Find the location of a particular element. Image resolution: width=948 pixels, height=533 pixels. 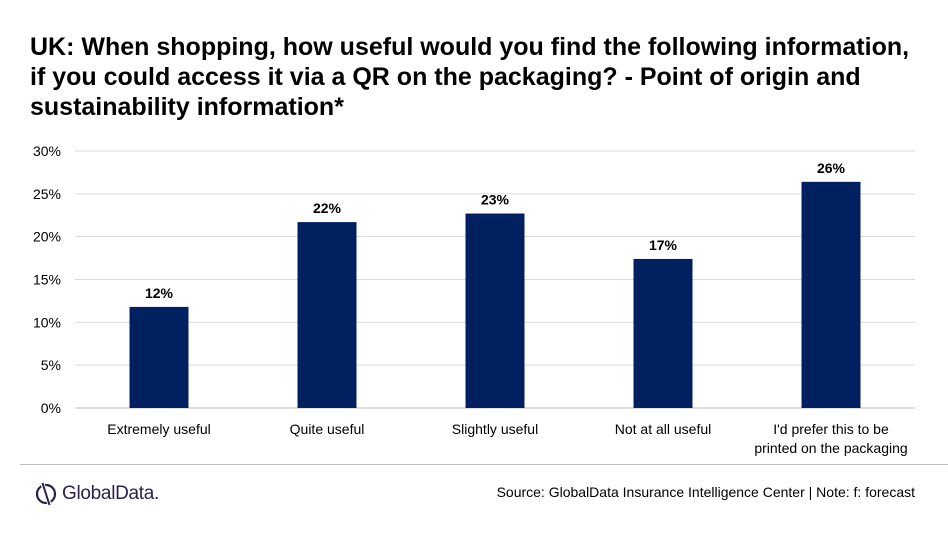

y-tick-label: 30% is located at coordinates (47, 151).